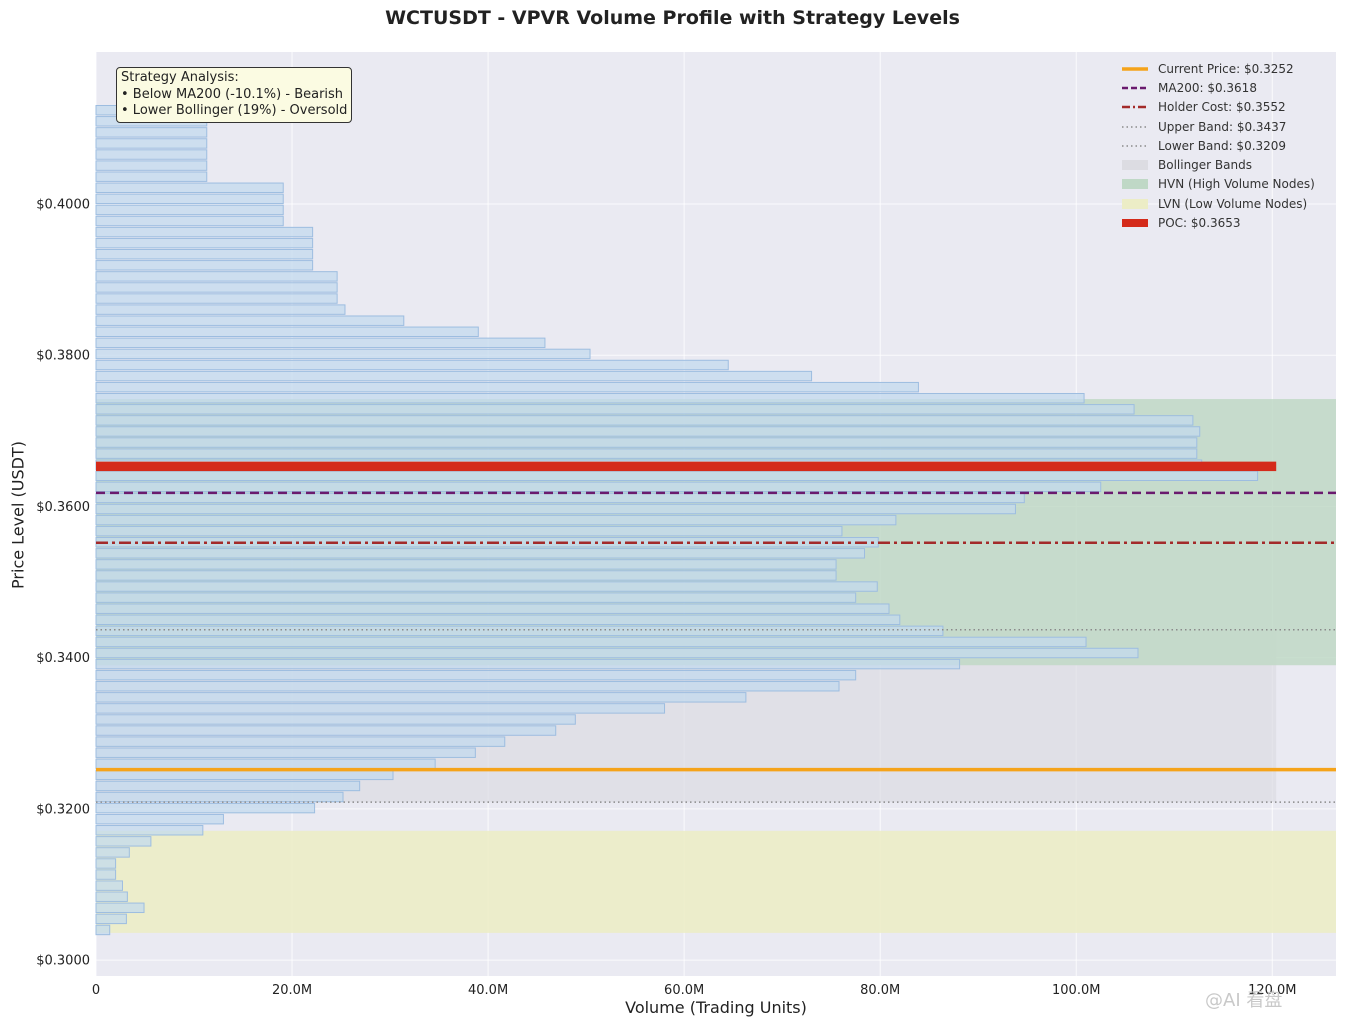 This screenshot has width=1345, height=1029. I want to click on y-tick-label: $0.3000, so click(63, 961).